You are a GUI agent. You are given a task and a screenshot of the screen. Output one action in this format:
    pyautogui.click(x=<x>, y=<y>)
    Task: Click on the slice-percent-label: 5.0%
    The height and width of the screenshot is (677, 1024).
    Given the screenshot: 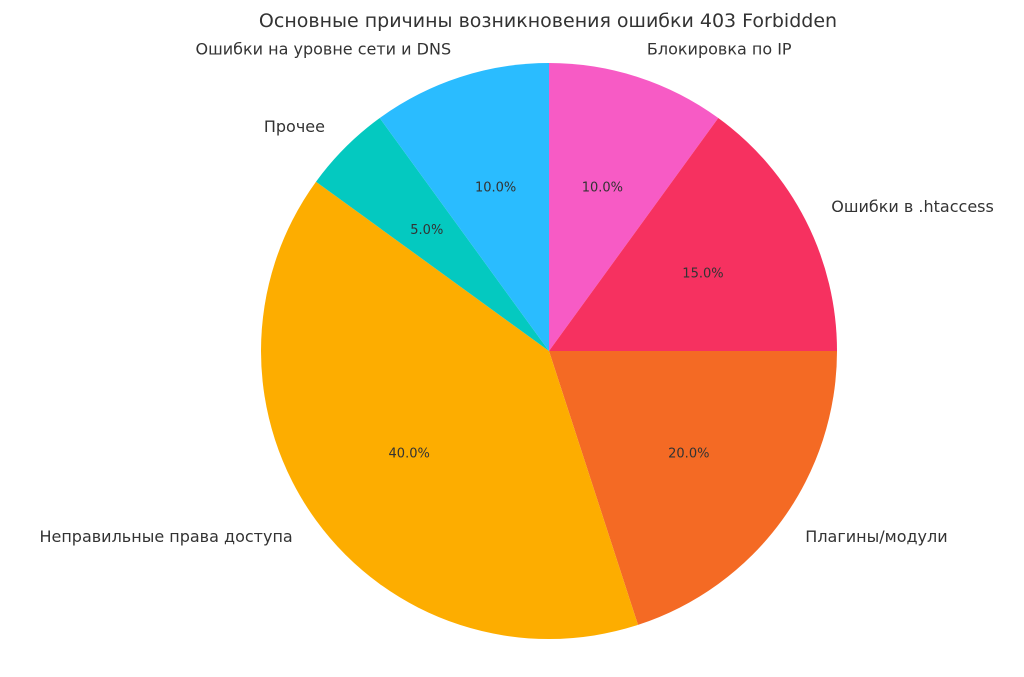 What is the action you would take?
    pyautogui.click(x=426, y=230)
    